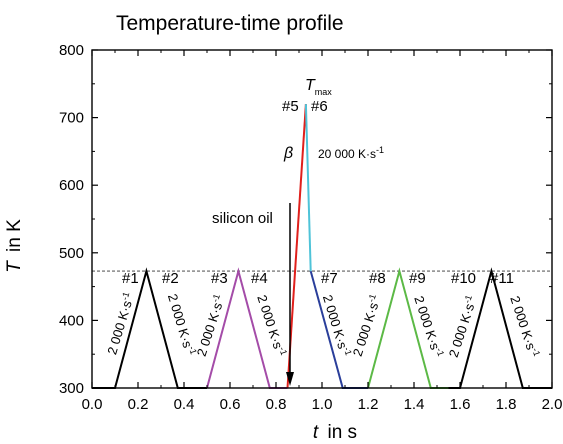  Describe the element at coordinates (463, 278) in the screenshot. I see `segment-label-10: #10` at that location.